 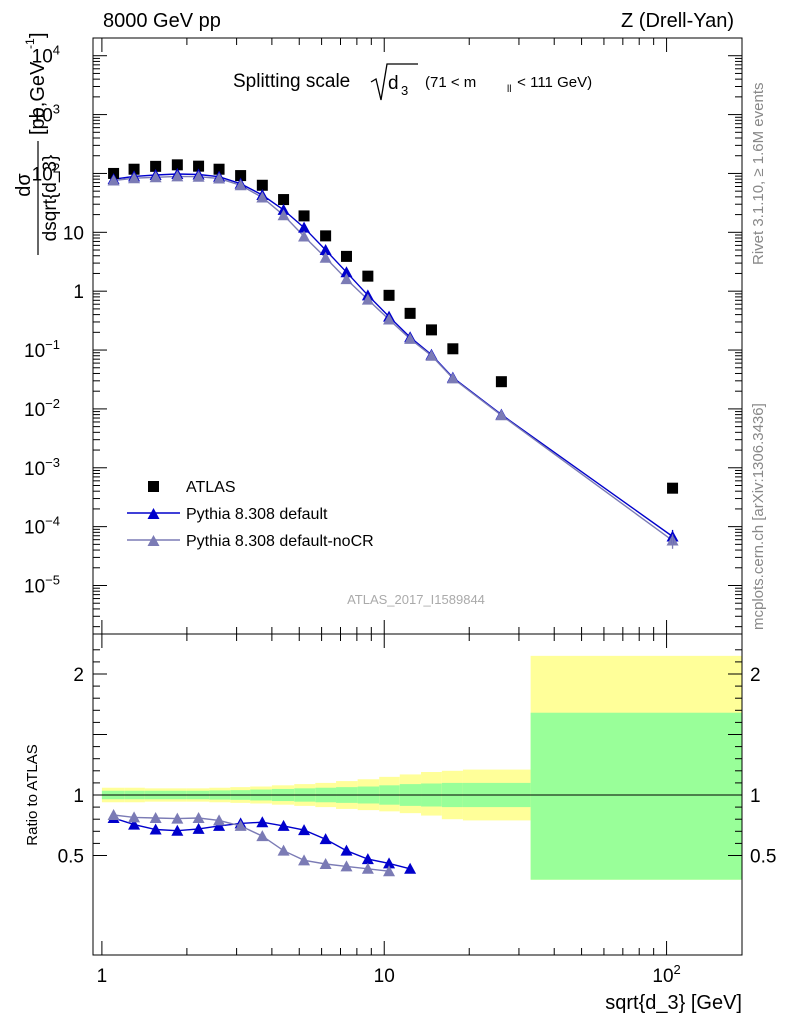 What do you see at coordinates (211, 487) in the screenshot?
I see `legend-label-atlas: ATLAS` at bounding box center [211, 487].